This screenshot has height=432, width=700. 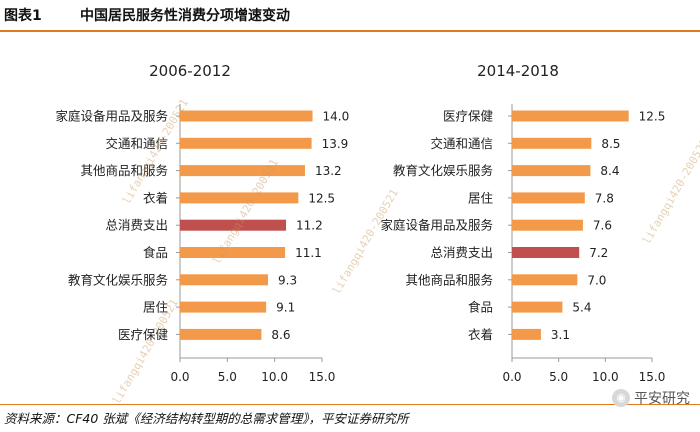 What do you see at coordinates (287, 280) in the screenshot?
I see `data-label: 9.3` at bounding box center [287, 280].